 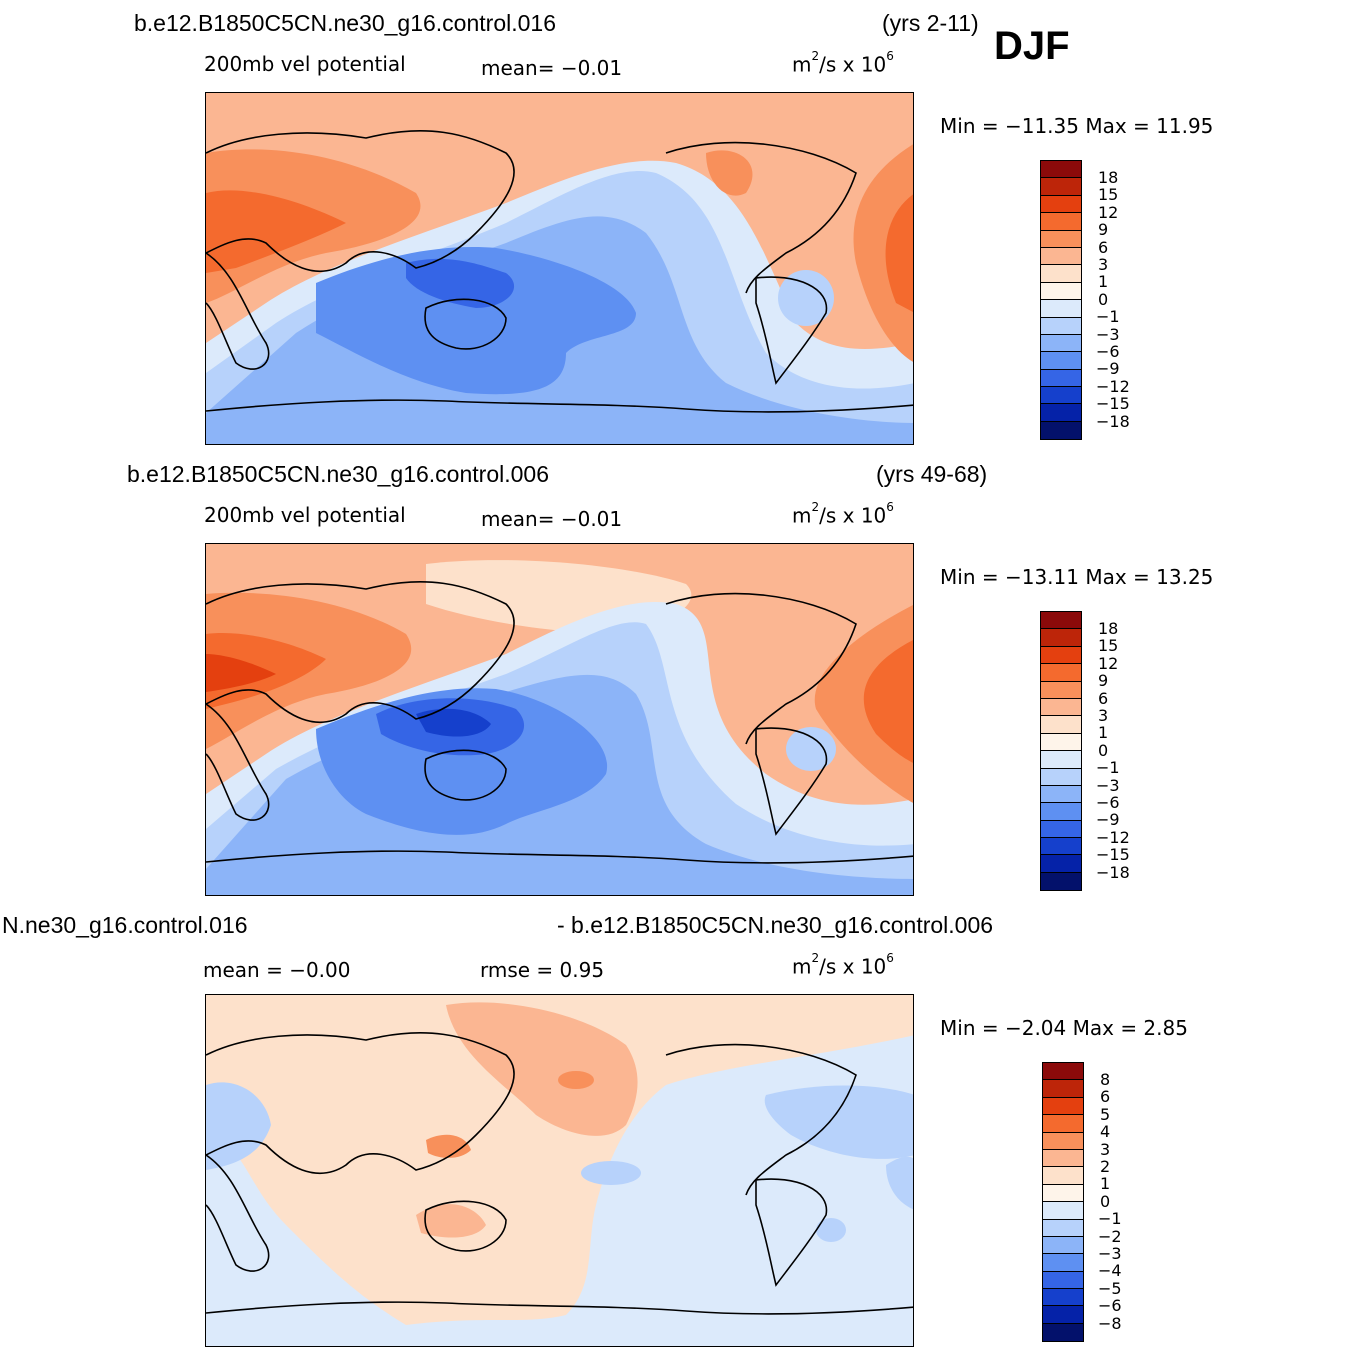 I want to click on panel2-units: m2/s x 106, so click(x=843, y=514).